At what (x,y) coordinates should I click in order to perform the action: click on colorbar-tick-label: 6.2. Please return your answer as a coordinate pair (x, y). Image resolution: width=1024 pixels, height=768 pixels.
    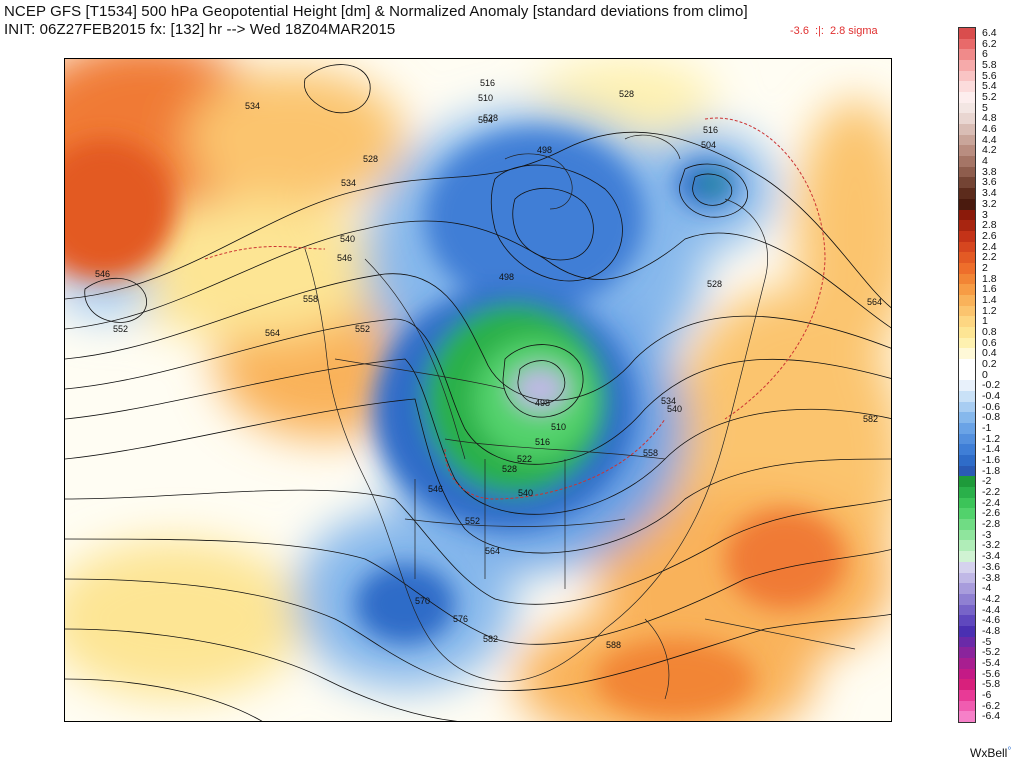
    Looking at the image, I should click on (989, 43).